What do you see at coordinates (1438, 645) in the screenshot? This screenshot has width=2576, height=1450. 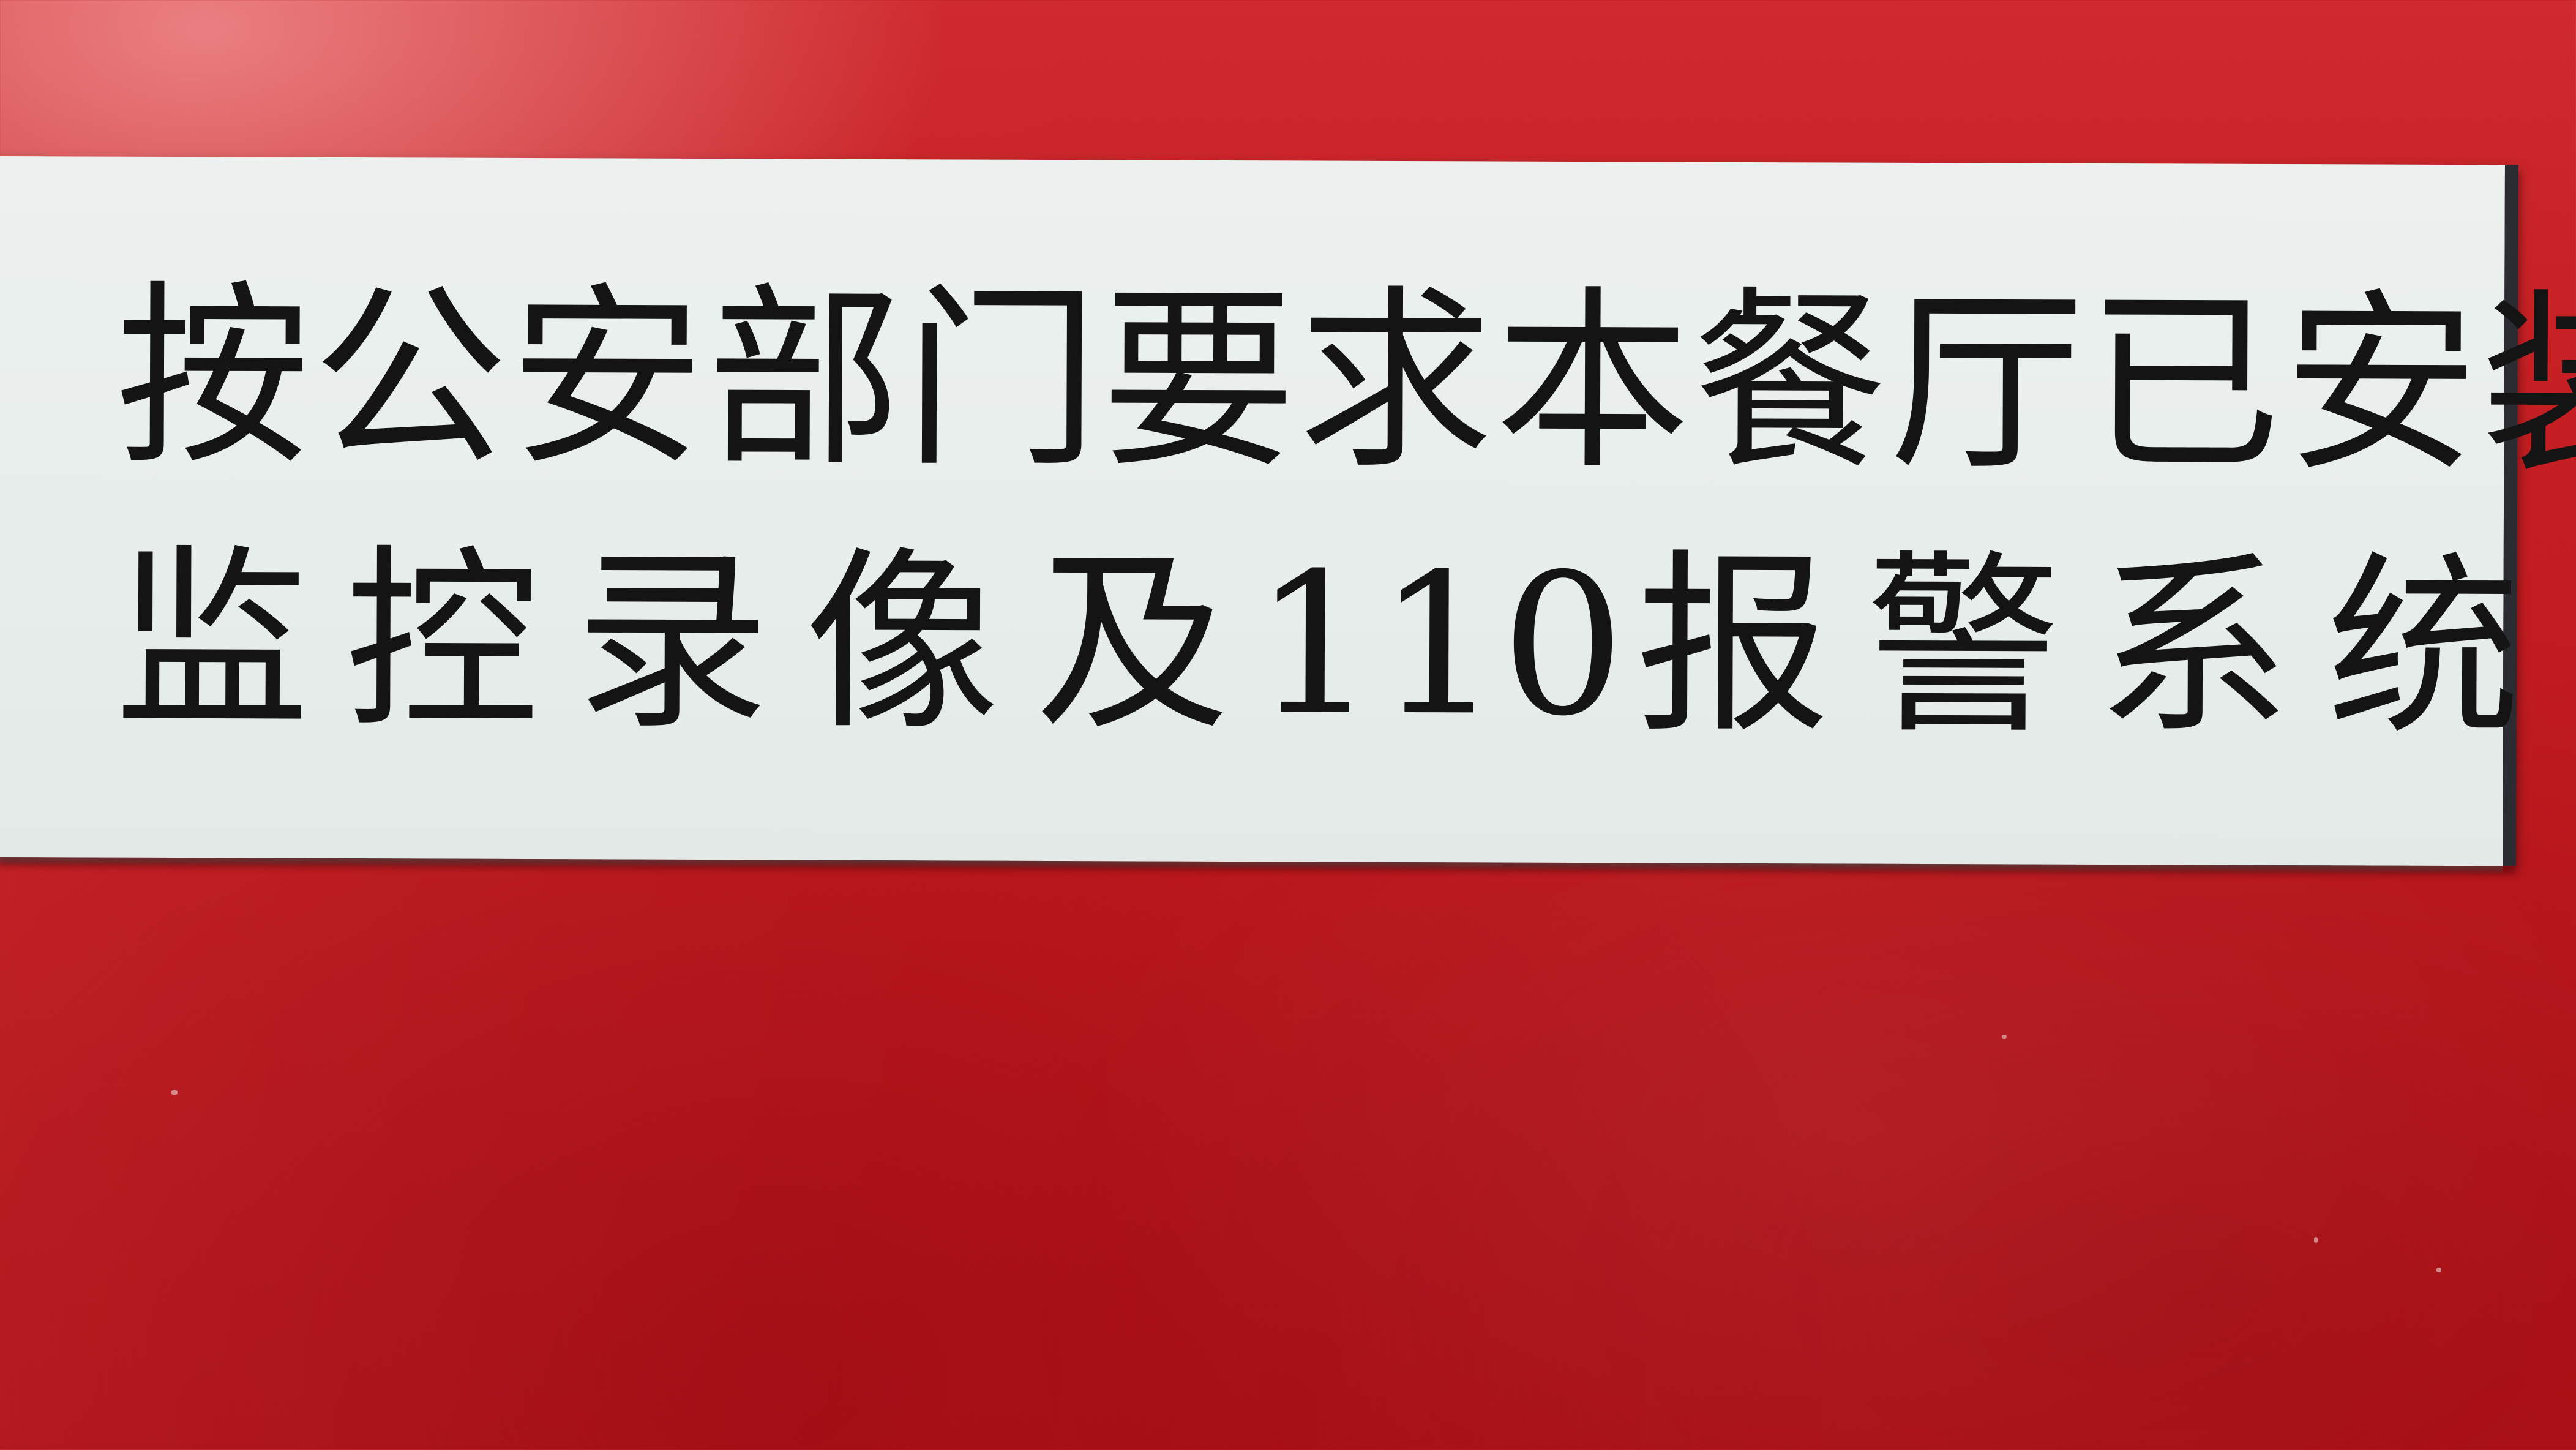 I see `sign-emergency-number: 110` at bounding box center [1438, 645].